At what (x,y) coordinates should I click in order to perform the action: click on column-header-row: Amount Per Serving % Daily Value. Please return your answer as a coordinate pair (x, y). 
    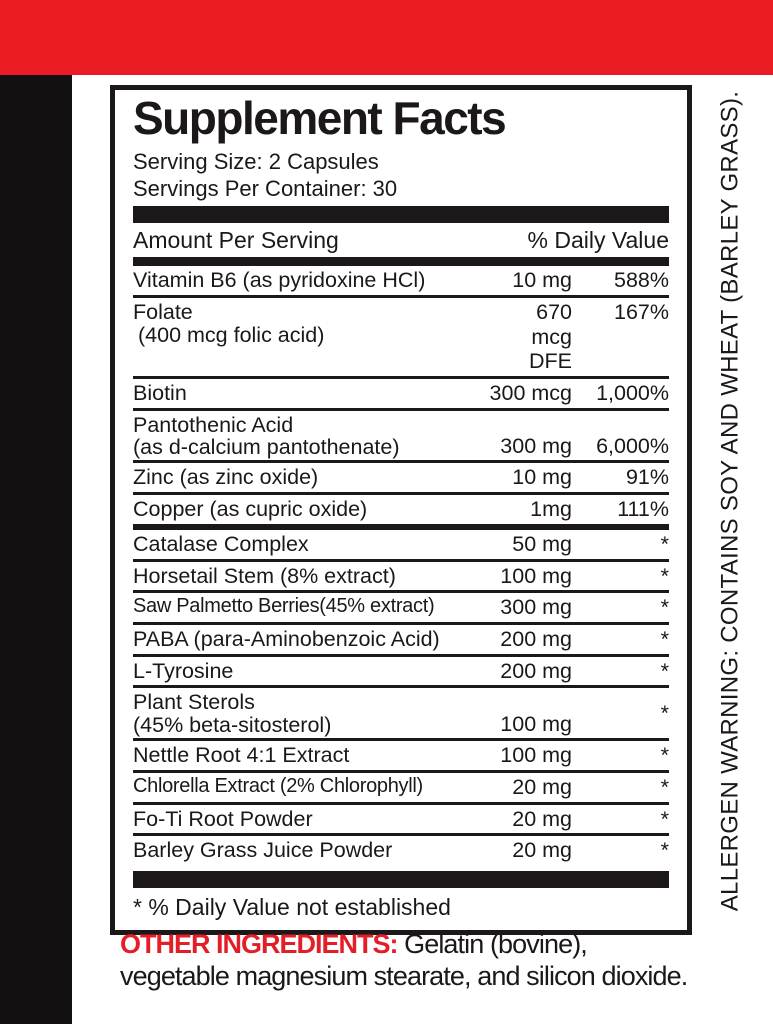
    Looking at the image, I should click on (401, 240).